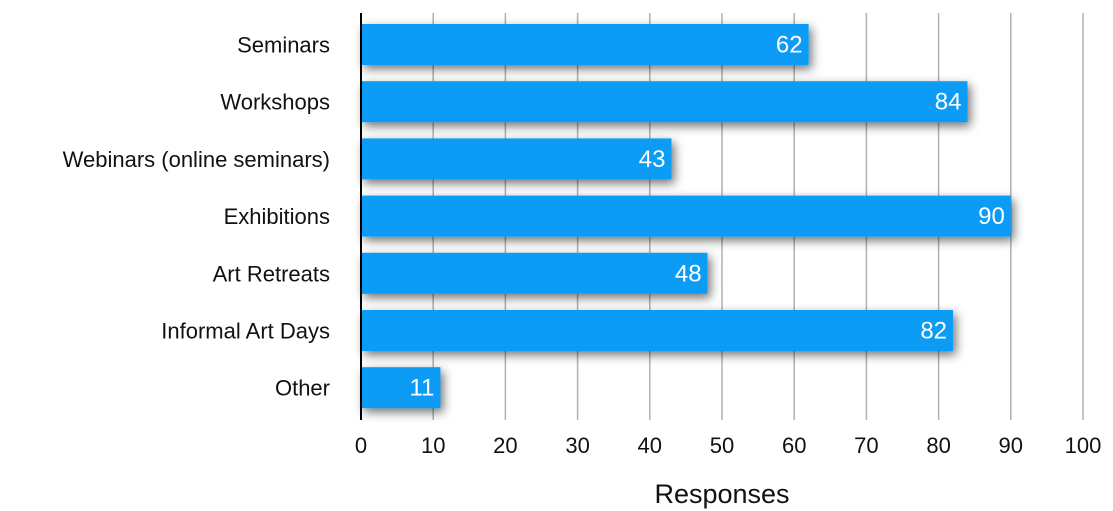 Image resolution: width=1113 pixels, height=511 pixels. What do you see at coordinates (577, 445) in the screenshot?
I see `x-tick-label: 30` at bounding box center [577, 445].